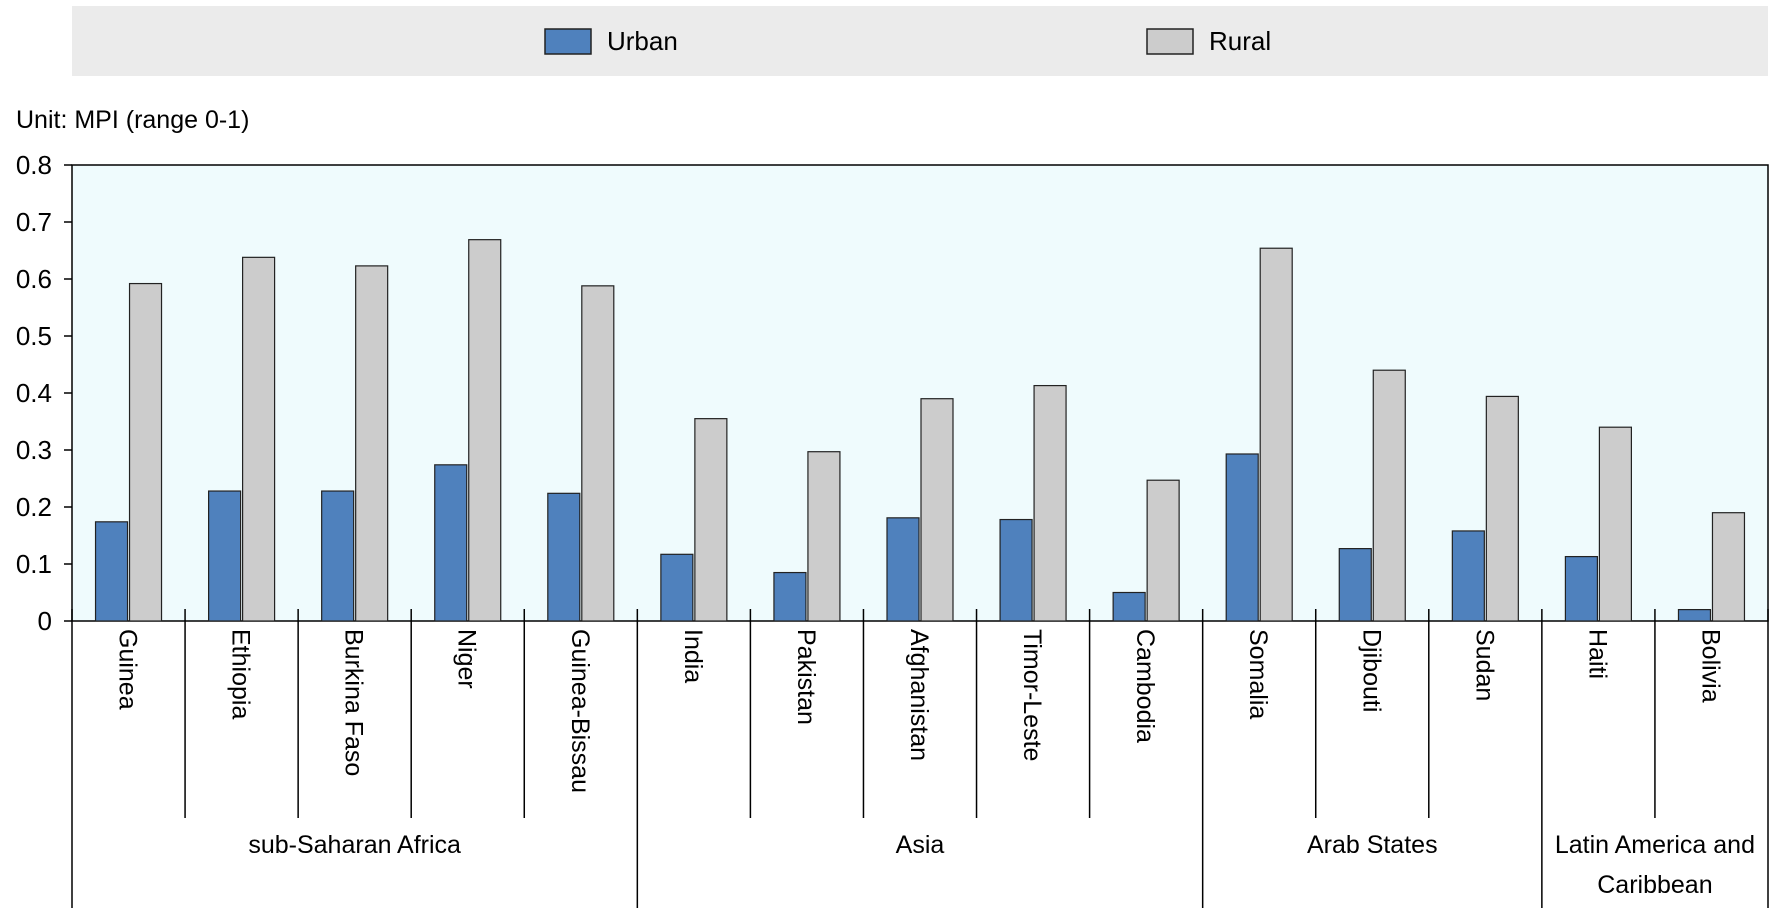 The width and height of the screenshot is (1775, 908). I want to click on x-tick-label: Timor-Leste, so click(1032, 695).